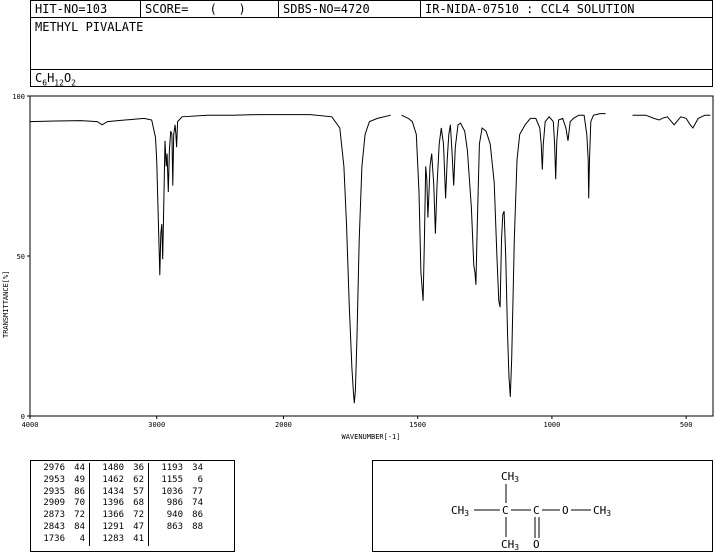 The image size is (715, 553). I want to click on peak-transmittance: 4, so click(82, 538).